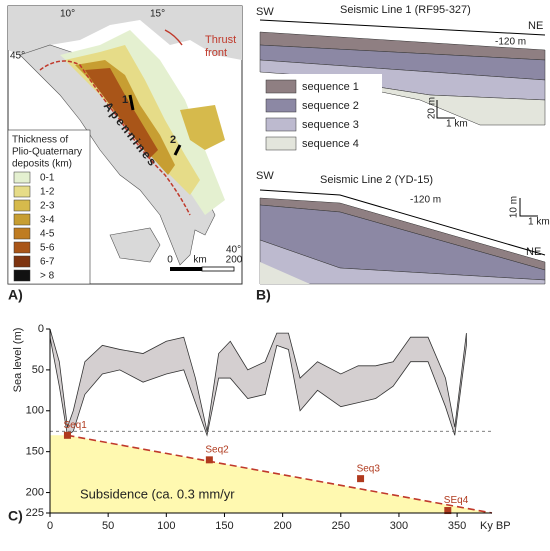  What do you see at coordinates (282, 526) in the screenshot?
I see `x-tick-label: 200` at bounding box center [282, 526].